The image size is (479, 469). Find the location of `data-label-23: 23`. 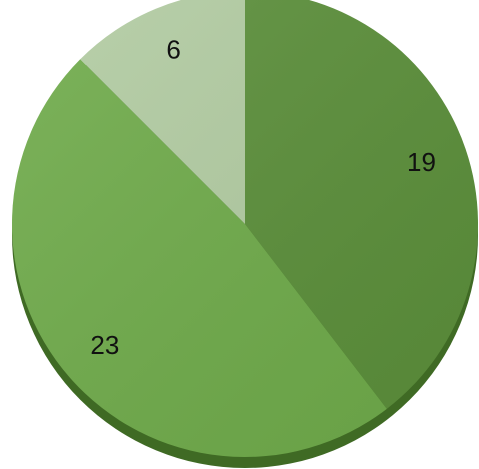

data-label-23: 23 is located at coordinates (104, 345).